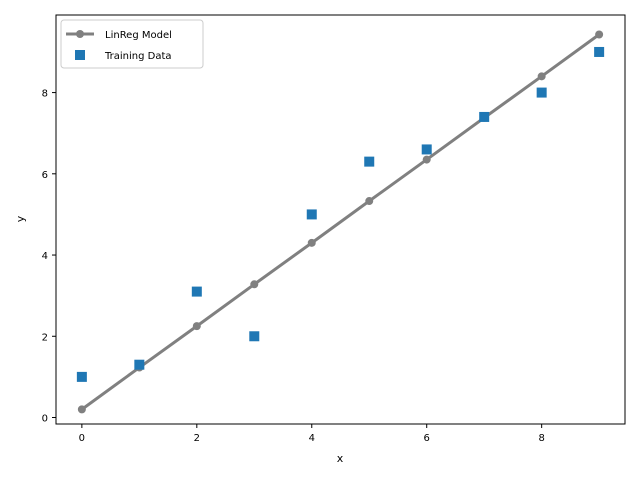 This screenshot has height=480, width=640. I want to click on legend-line-marker, so click(80, 34).